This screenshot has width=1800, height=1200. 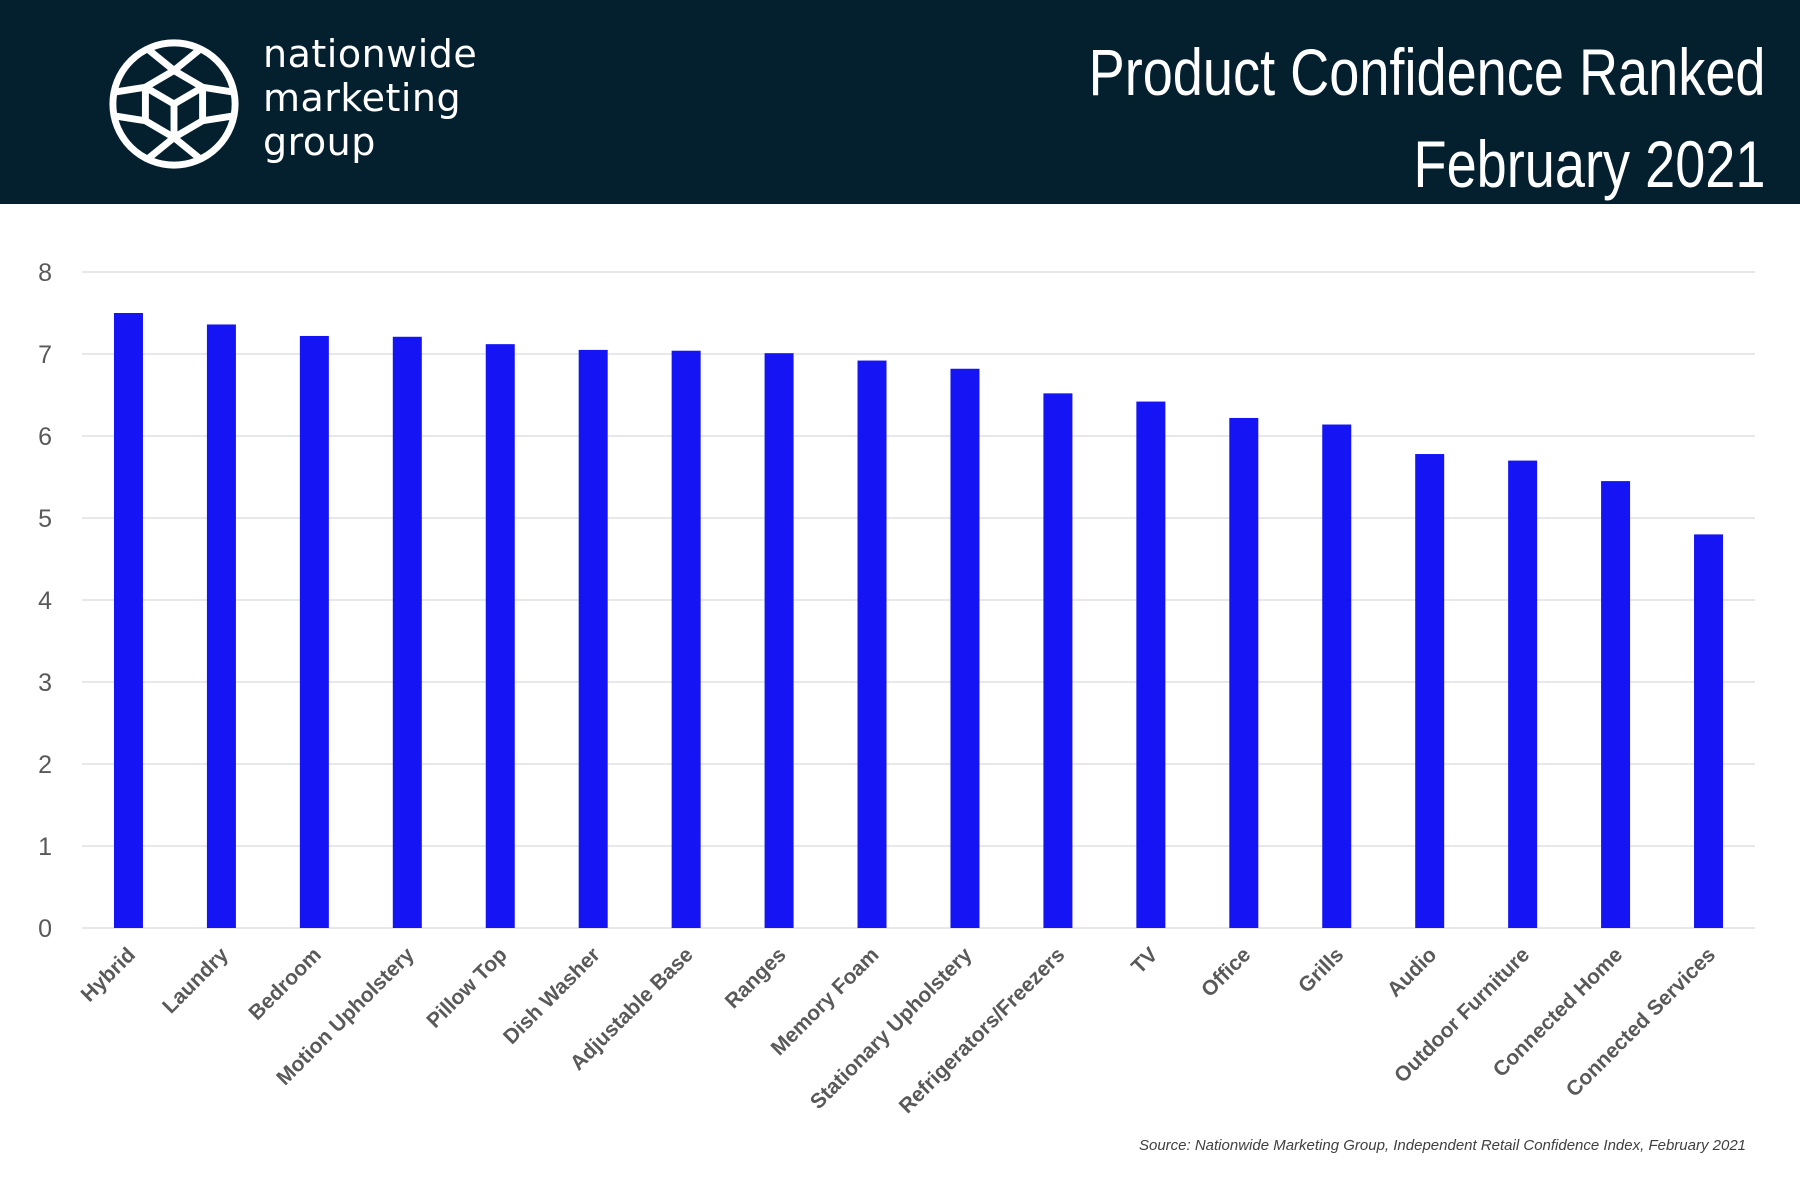 What do you see at coordinates (1226, 972) in the screenshot?
I see `x-tick-label: Office` at bounding box center [1226, 972].